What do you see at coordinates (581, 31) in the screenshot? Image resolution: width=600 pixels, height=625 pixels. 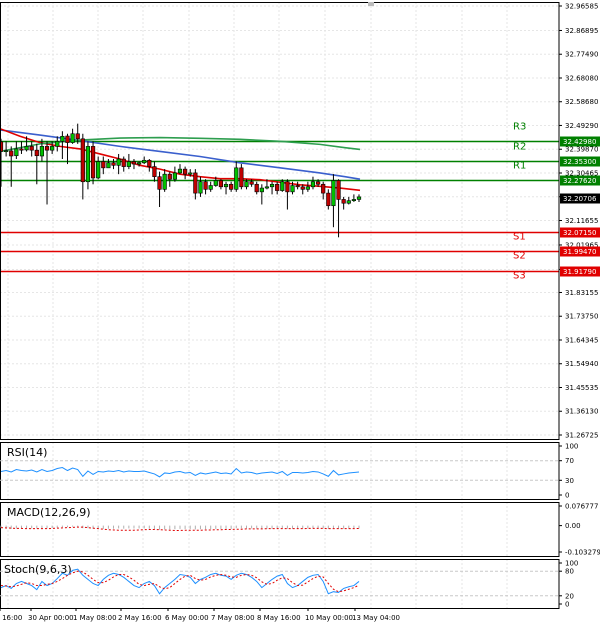 I see `price-tick-label: 32.86895` at bounding box center [581, 31].